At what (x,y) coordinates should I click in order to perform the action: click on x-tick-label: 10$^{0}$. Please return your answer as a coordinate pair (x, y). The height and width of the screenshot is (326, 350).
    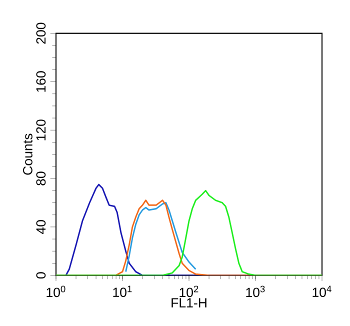
    Looking at the image, I should click on (56, 292).